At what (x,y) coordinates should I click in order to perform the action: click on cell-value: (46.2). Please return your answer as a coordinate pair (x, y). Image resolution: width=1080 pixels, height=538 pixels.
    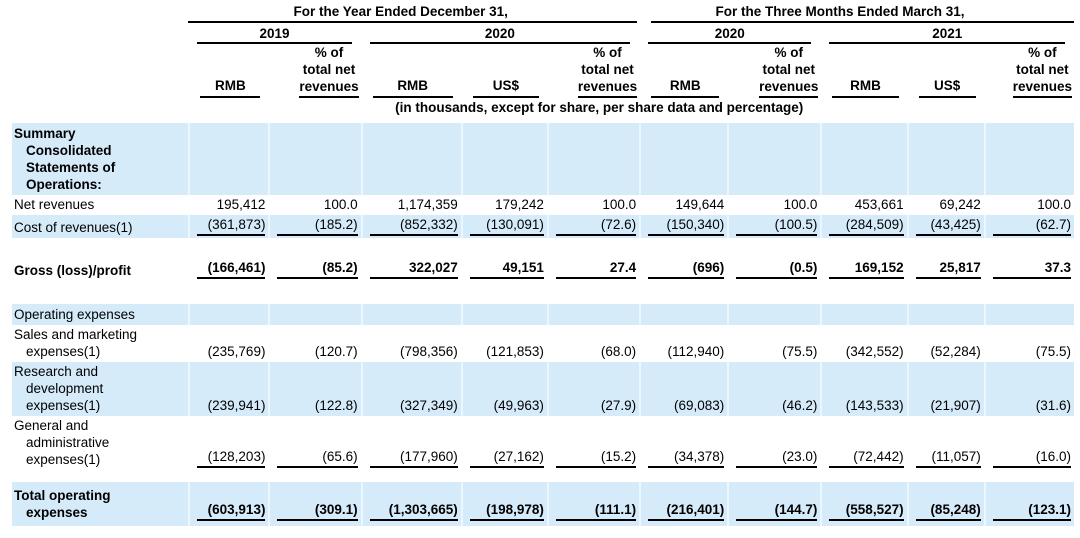
    Looking at the image, I should click on (800, 405).